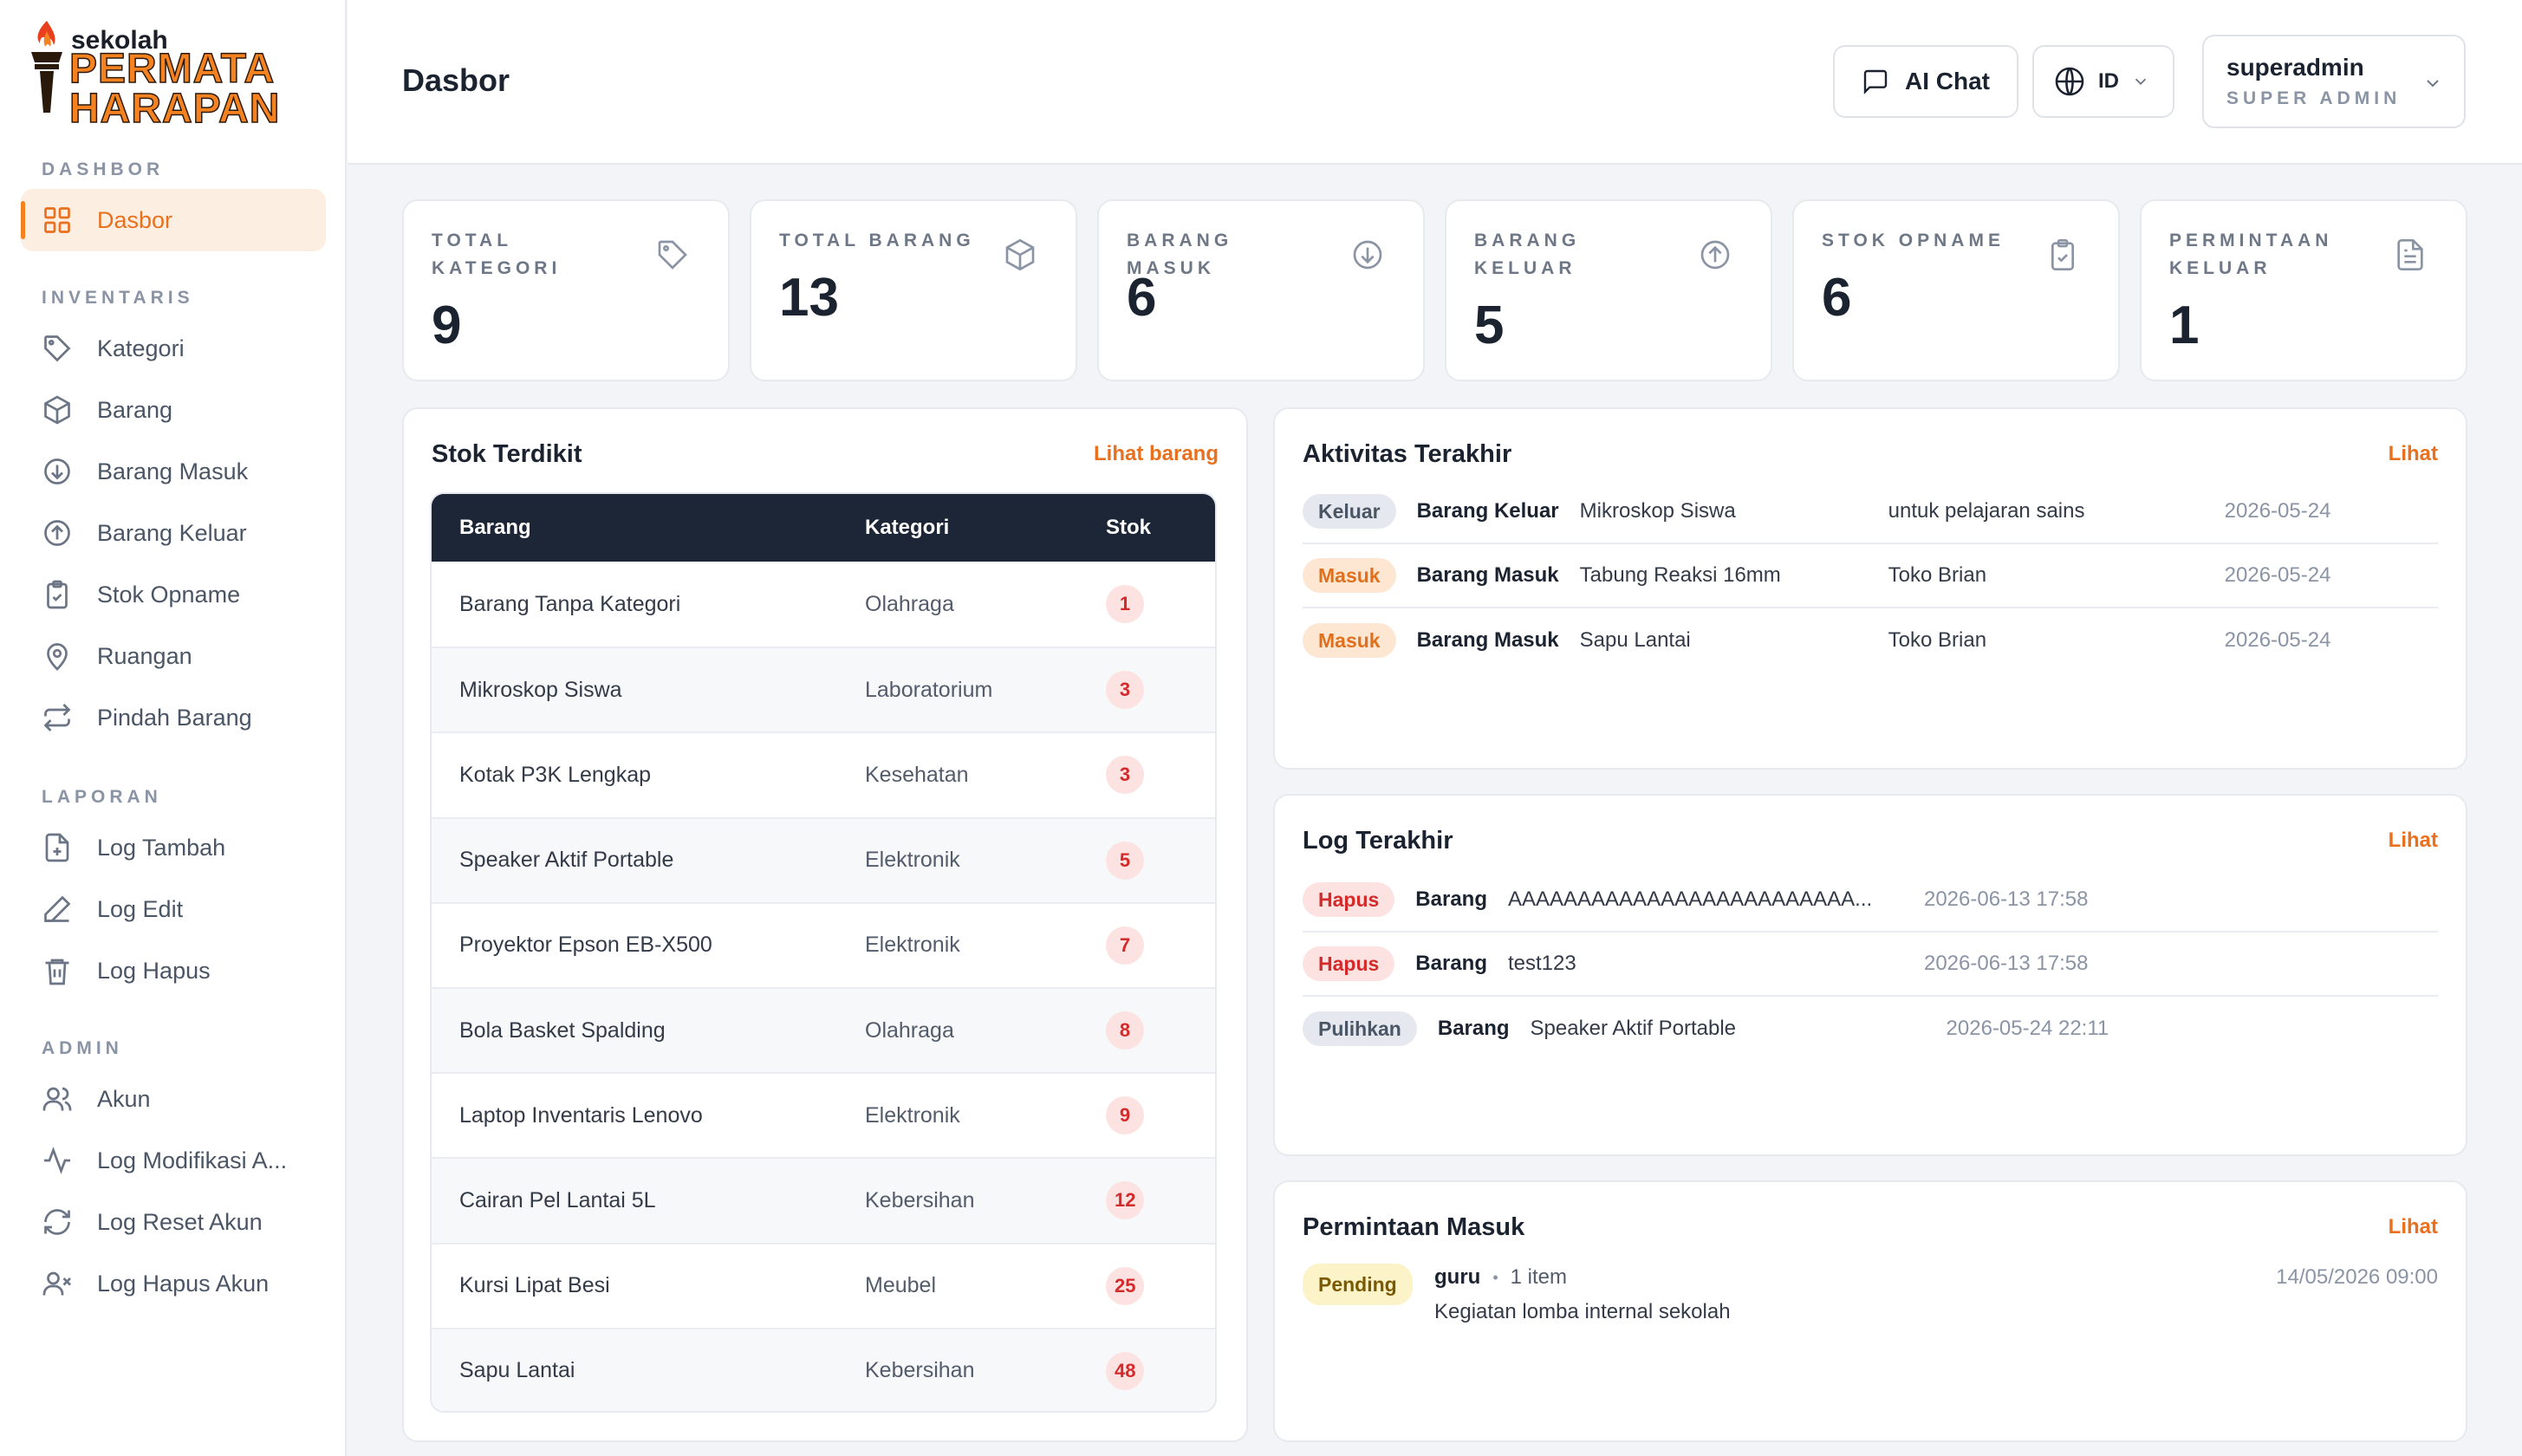  Describe the element at coordinates (173, 970) in the screenshot. I see `sidebar-item-log-hapus: Log Hapus` at that location.